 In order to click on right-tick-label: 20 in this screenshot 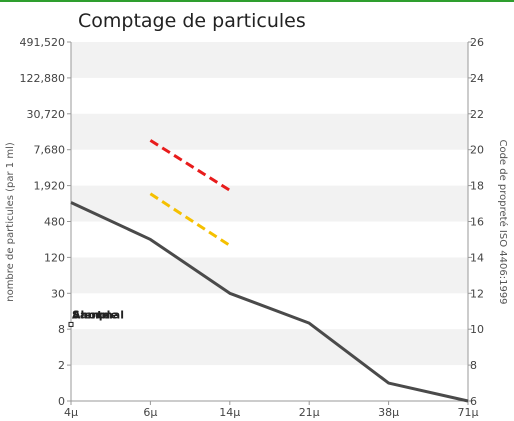, I will do `click(477, 150)`.